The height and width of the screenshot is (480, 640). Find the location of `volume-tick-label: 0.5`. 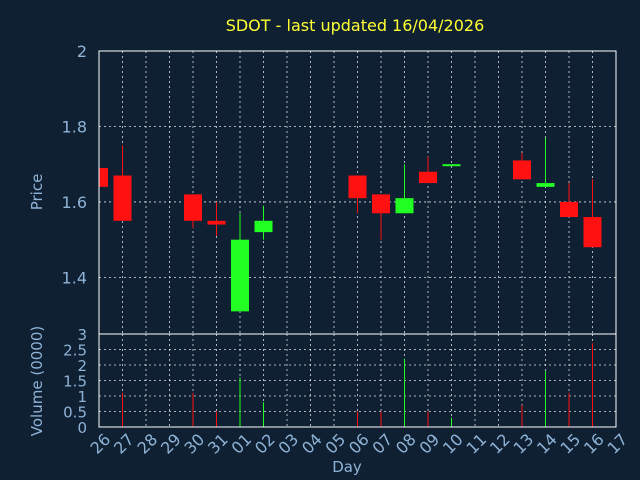

volume-tick-label: 0.5 is located at coordinates (75, 413).